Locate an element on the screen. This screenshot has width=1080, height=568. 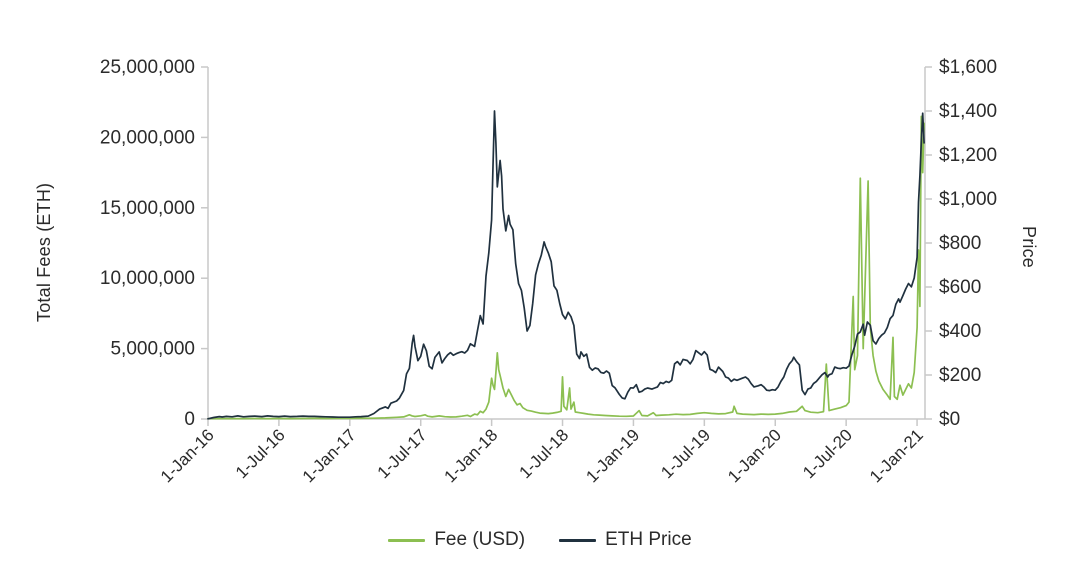
right-axis-tick-label: $1,400 is located at coordinates (968, 111).